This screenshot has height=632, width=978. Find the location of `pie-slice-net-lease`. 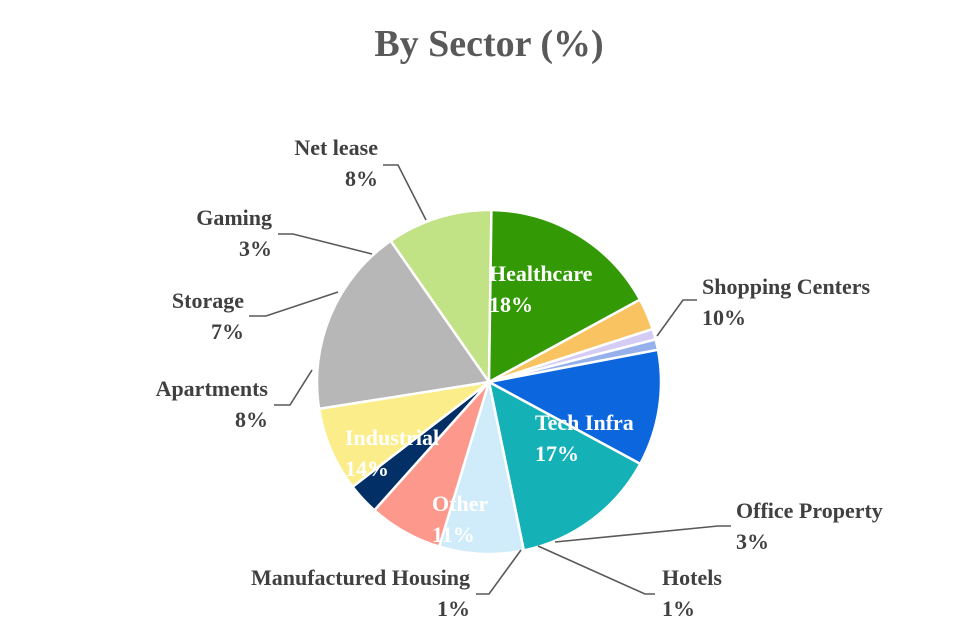

pie-slice-net-lease is located at coordinates (403, 434).